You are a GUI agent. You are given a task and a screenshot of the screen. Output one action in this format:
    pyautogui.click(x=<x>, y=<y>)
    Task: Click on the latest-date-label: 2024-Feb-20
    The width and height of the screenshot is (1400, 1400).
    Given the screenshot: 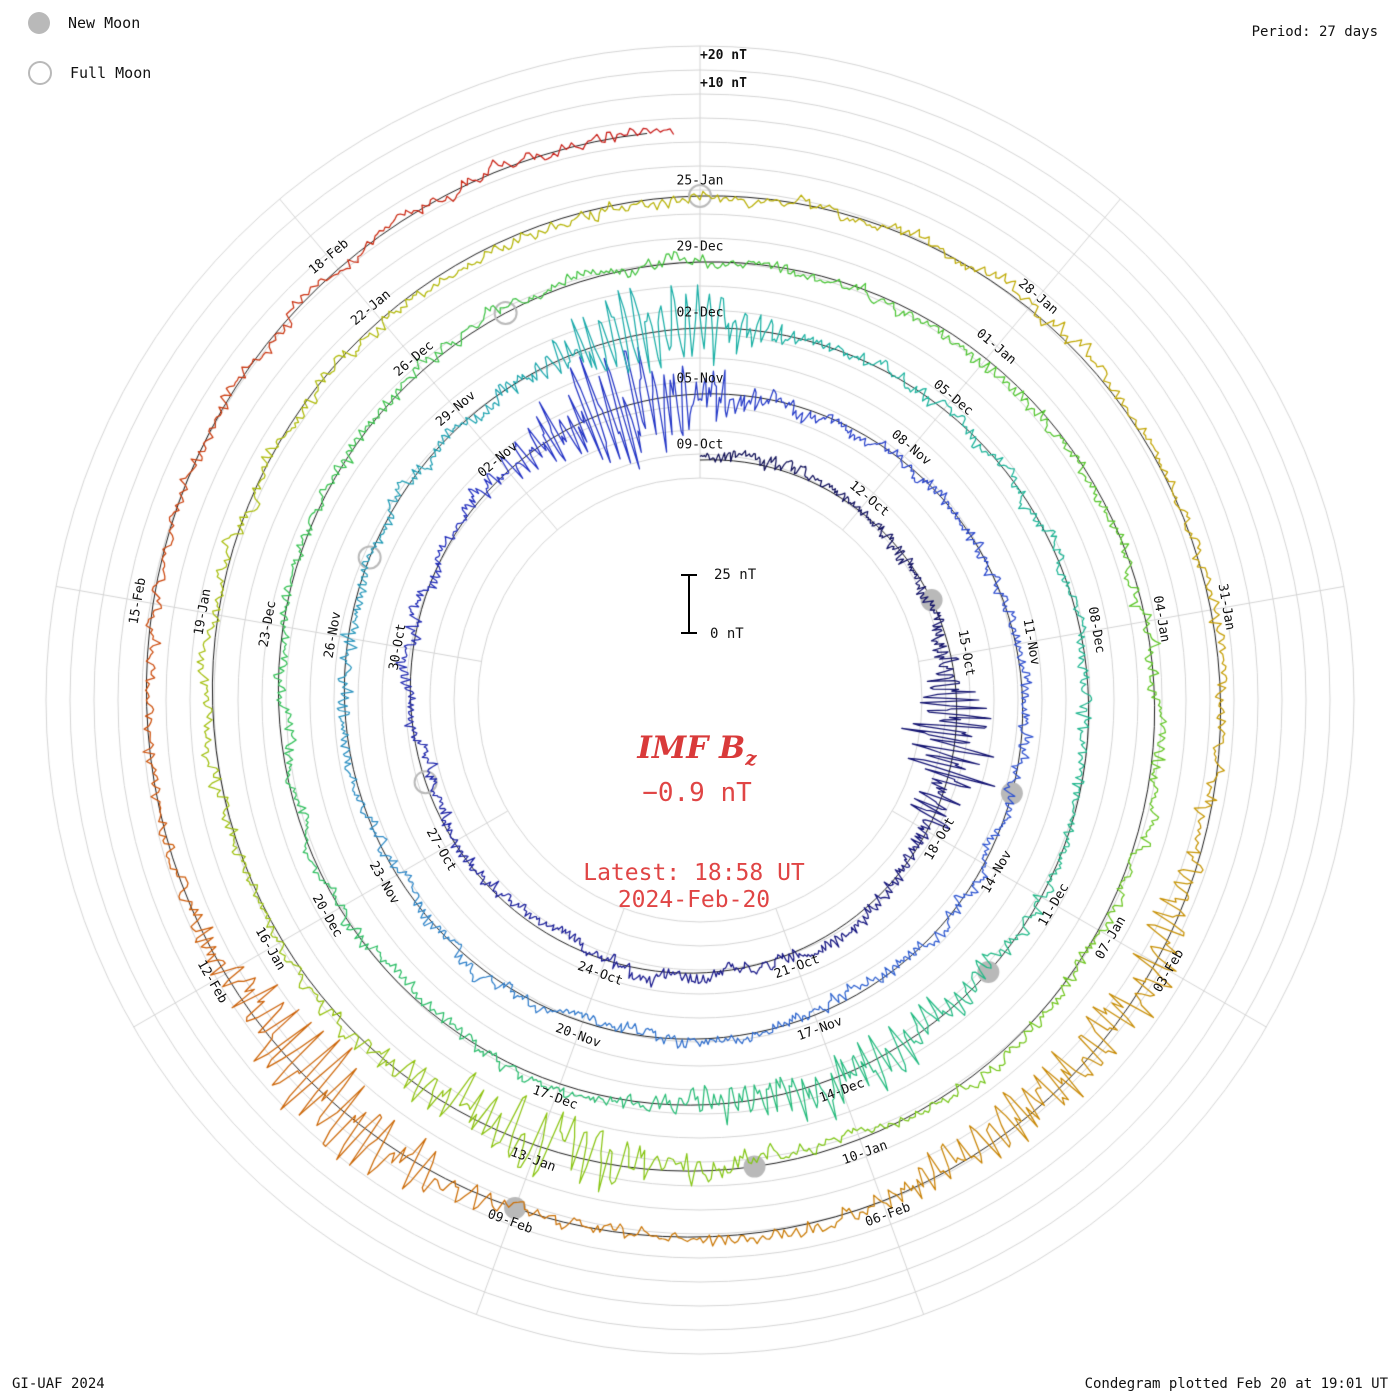 What is the action you would take?
    pyautogui.click(x=694, y=900)
    